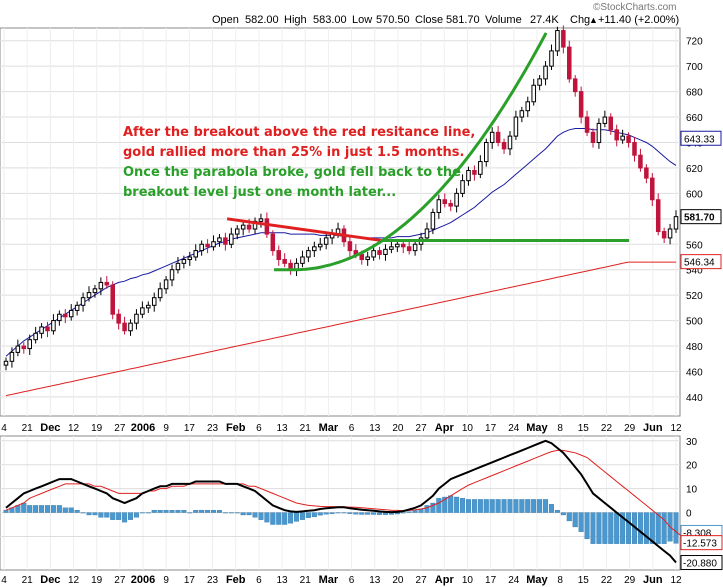 This screenshot has width=723, height=587. I want to click on x-tick-label: 10, so click(468, 428).